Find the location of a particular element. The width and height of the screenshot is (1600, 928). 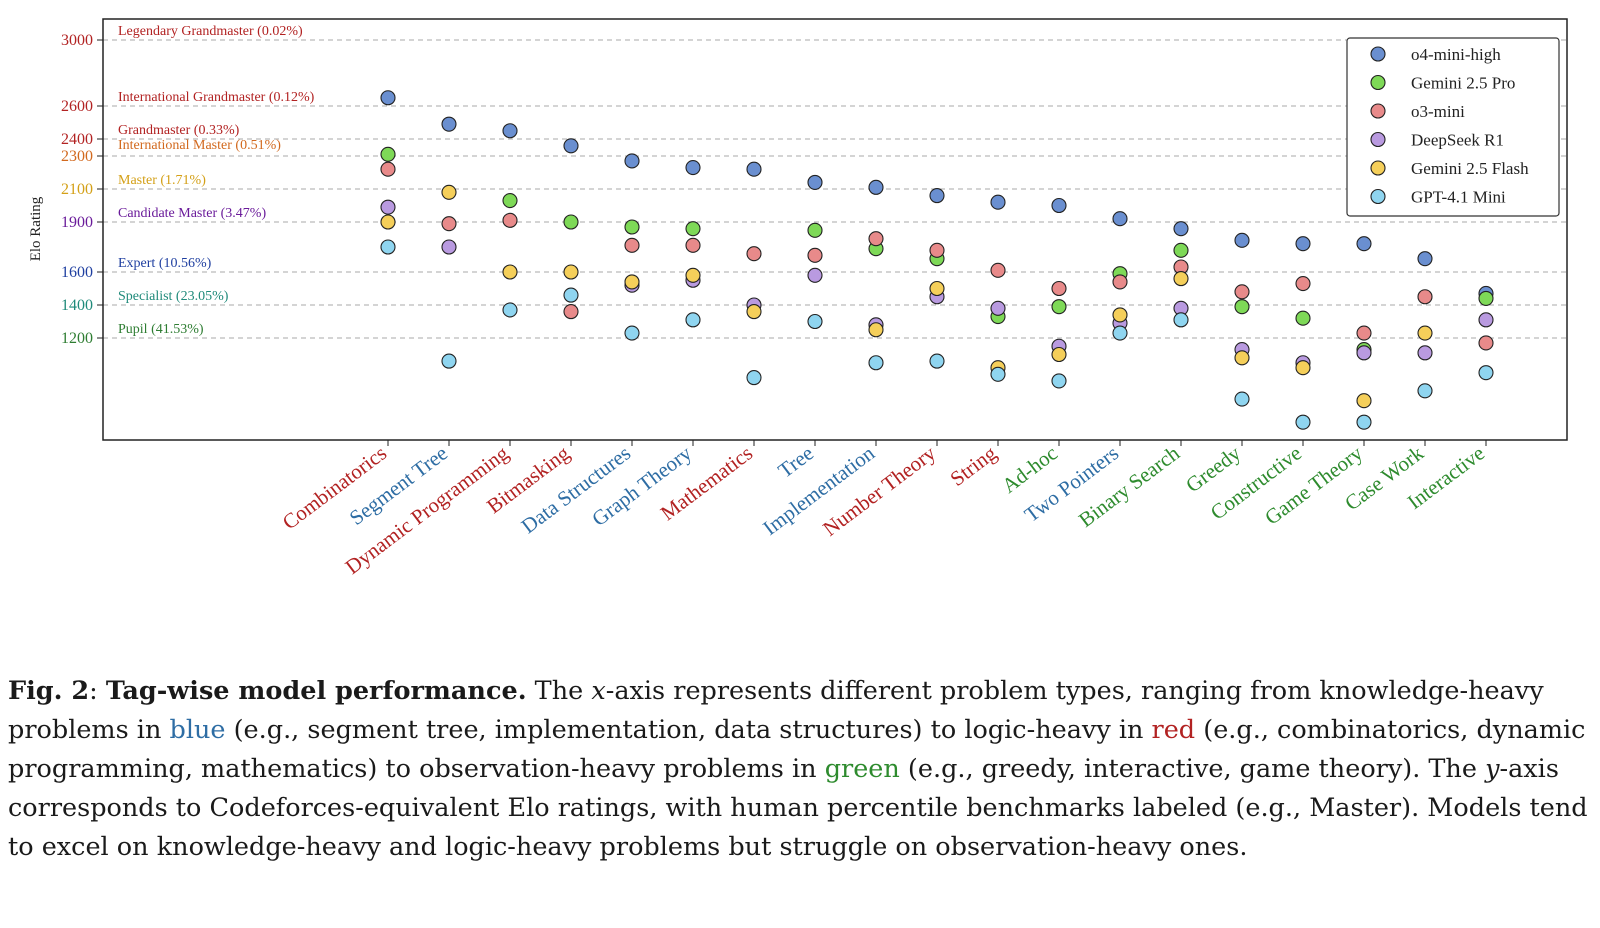

legend-label: Gemini 2.5 Flash is located at coordinates (1470, 168).